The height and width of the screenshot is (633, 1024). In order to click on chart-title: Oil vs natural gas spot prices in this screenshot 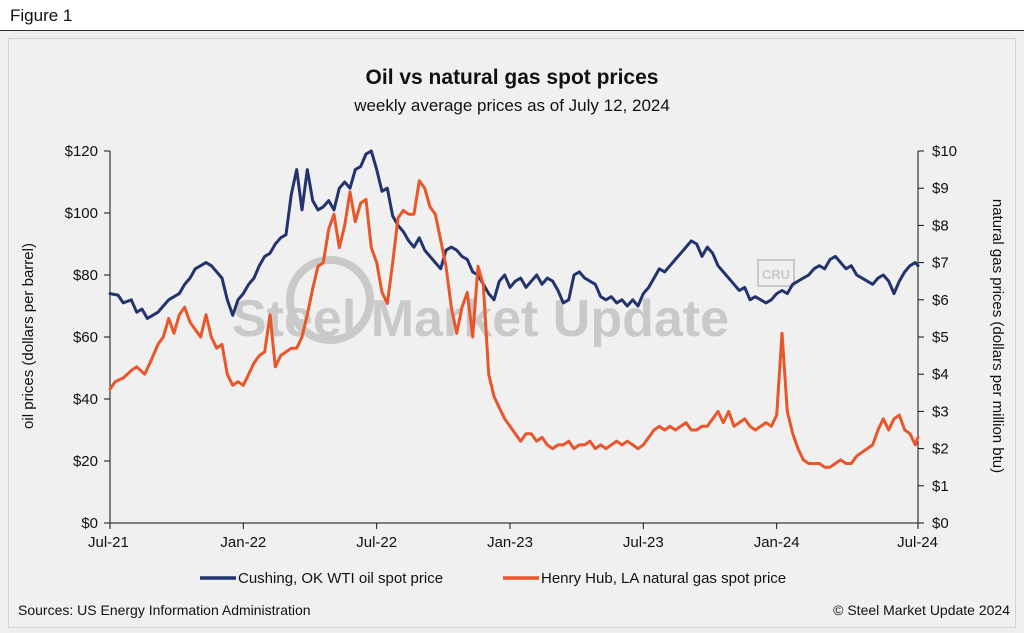, I will do `click(512, 77)`.